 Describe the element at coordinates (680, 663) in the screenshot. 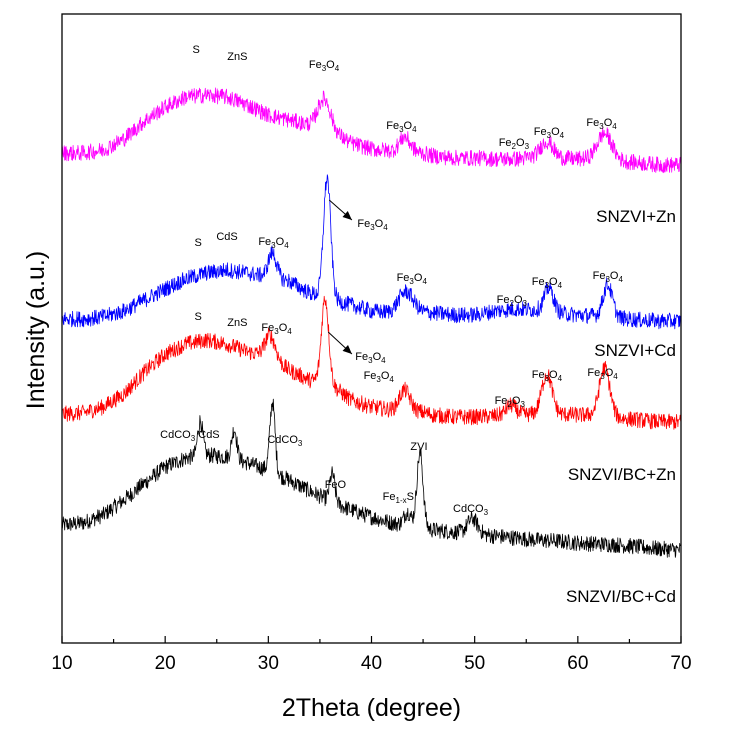

I see `x-tick-label: 70` at that location.